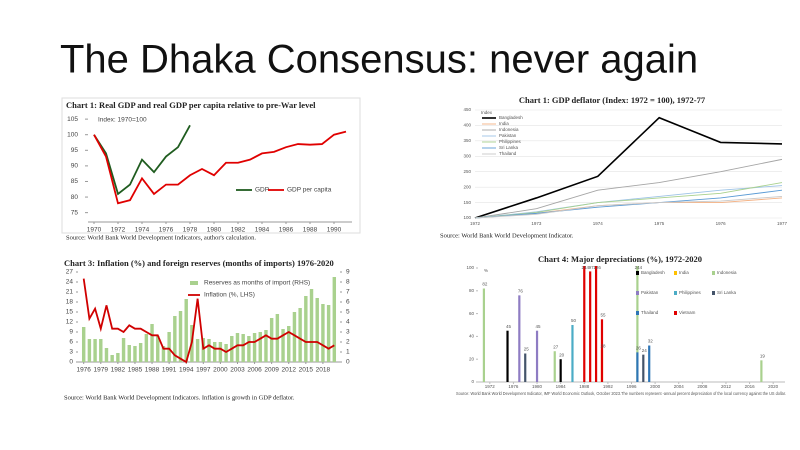  What do you see at coordinates (467, 186) in the screenshot?
I see `y-tick-label: 200` at bounding box center [467, 186].